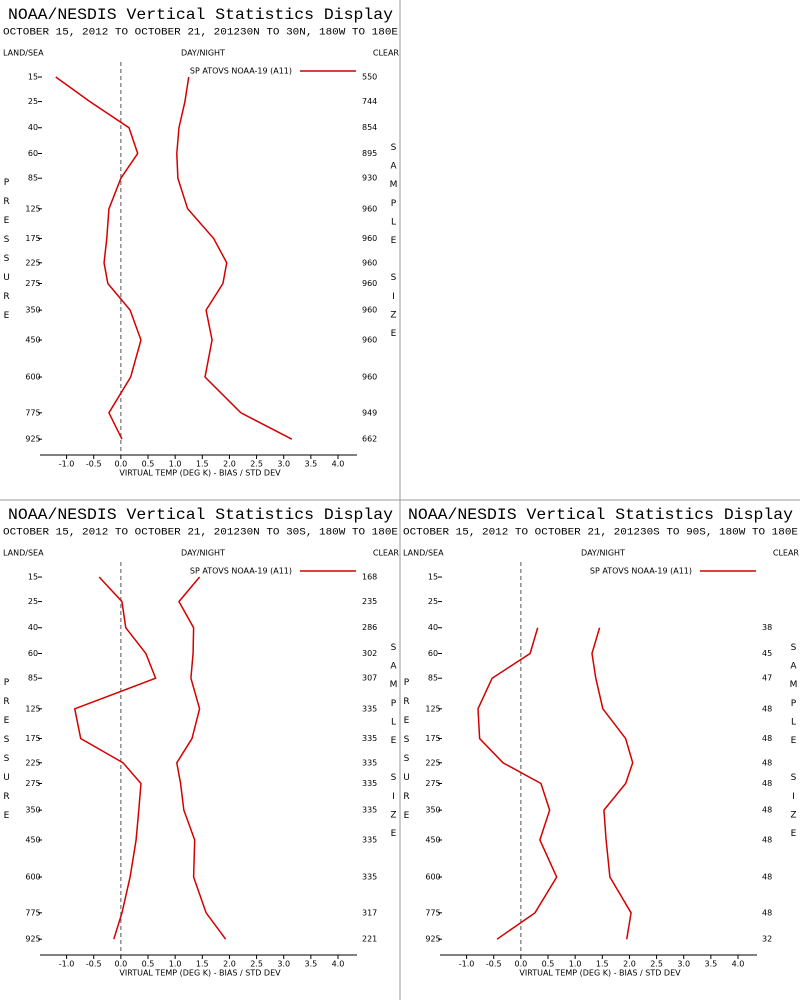  Describe the element at coordinates (369, 912) in the screenshot. I see `sample-size-label: 317` at that location.